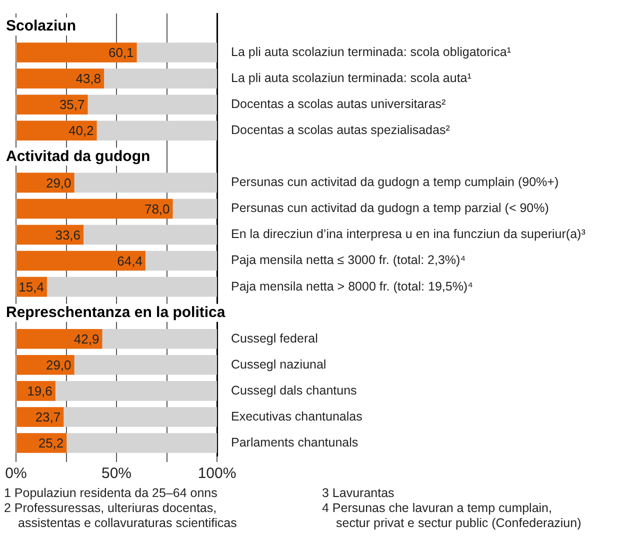 Image resolution: width=635 pixels, height=542 pixels. I want to click on data-label: 42,9, so click(87, 338).